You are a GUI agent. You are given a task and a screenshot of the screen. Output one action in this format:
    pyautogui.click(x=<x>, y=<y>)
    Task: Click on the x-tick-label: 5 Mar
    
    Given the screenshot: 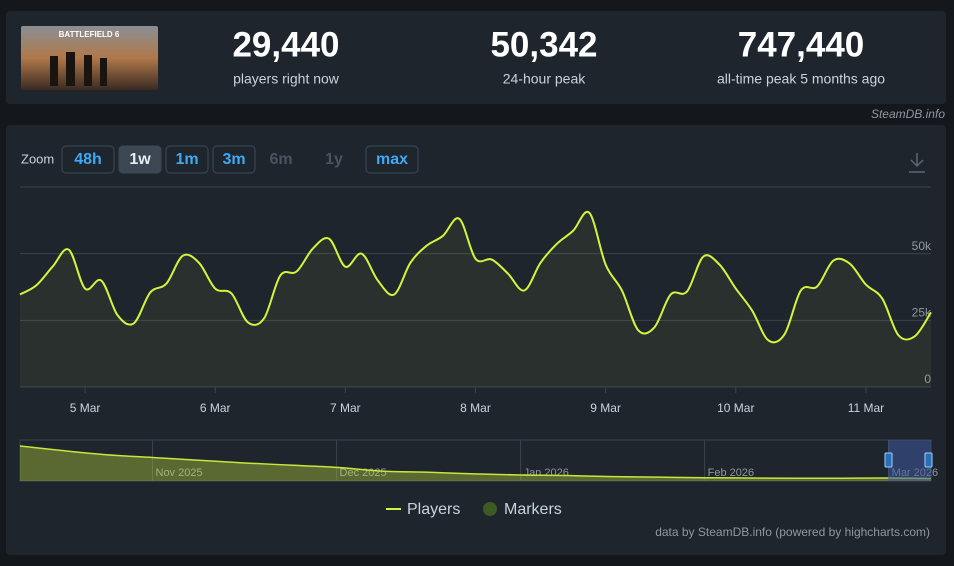 What is the action you would take?
    pyautogui.click(x=85, y=408)
    